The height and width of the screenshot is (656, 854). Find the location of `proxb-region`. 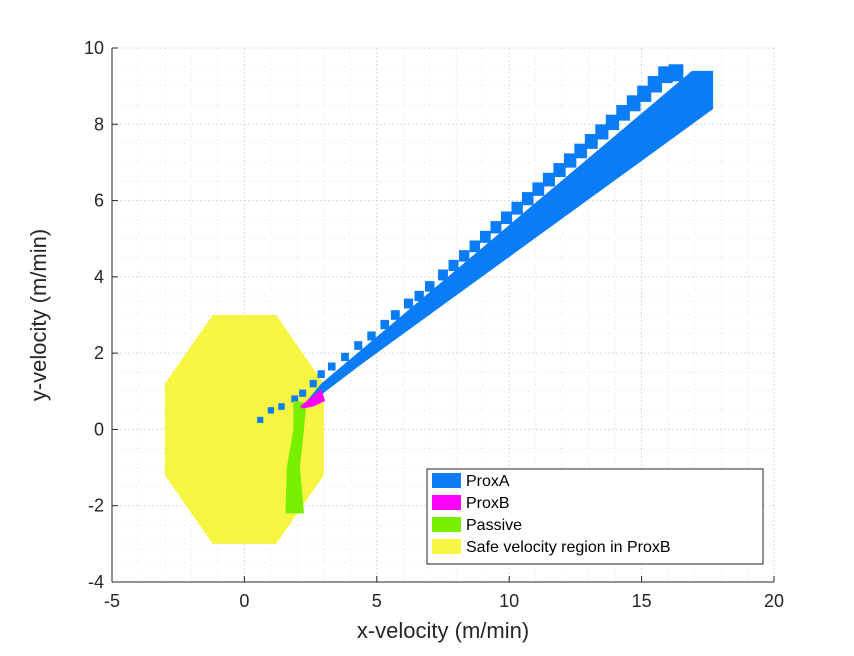

proxb-region is located at coordinates (313, 399).